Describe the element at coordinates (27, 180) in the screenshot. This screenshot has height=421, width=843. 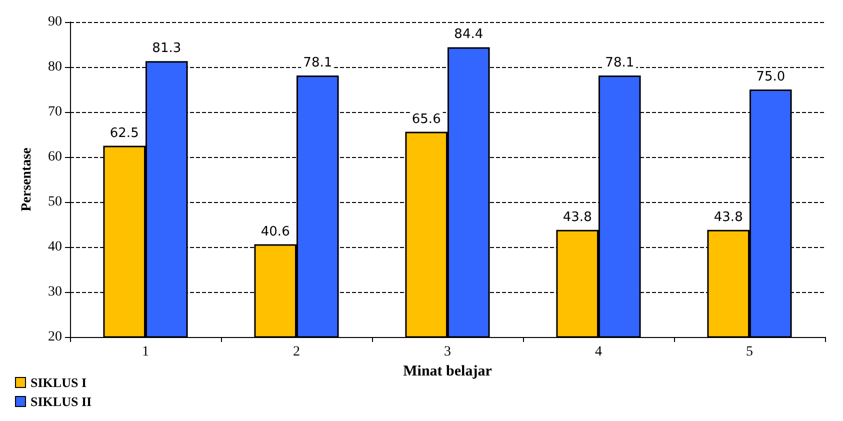
I see `y-axis-title: Persentase` at that location.